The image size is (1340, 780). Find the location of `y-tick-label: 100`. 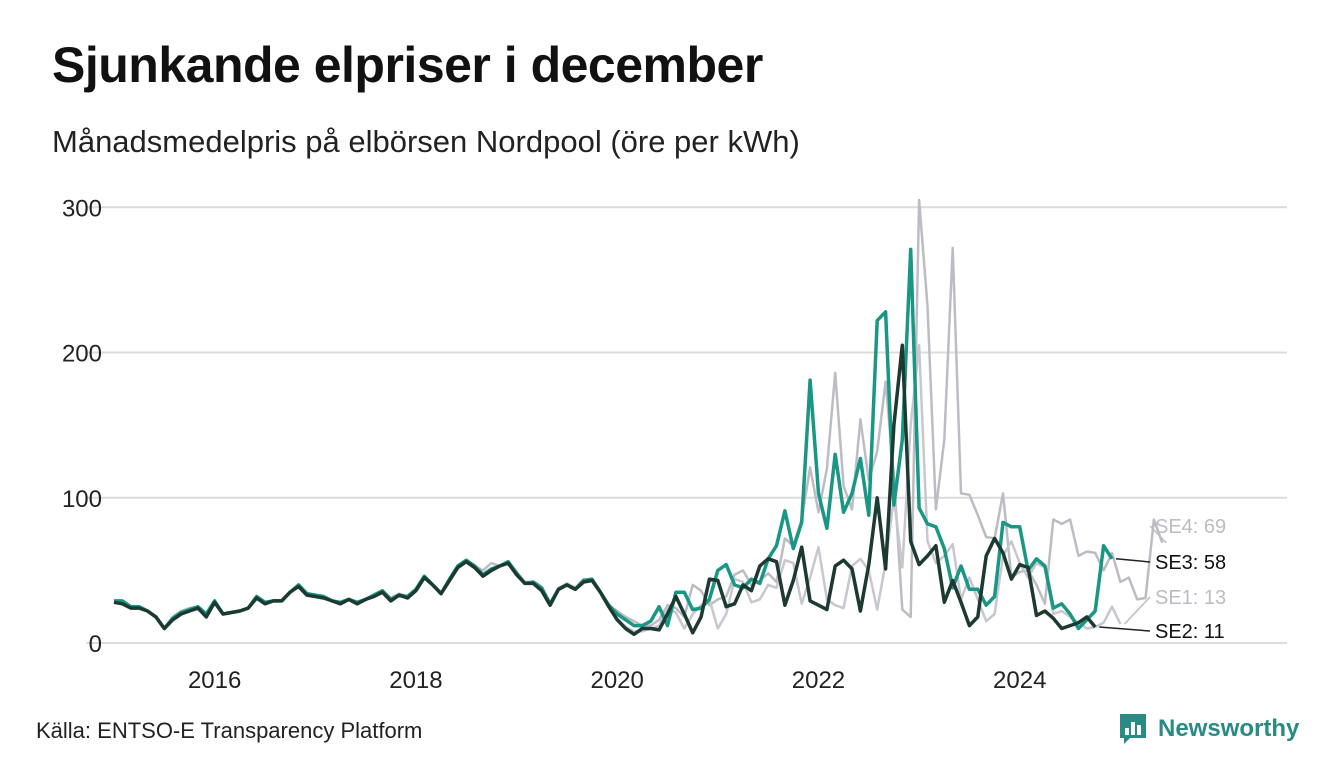

y-tick-label: 100 is located at coordinates (82, 499).